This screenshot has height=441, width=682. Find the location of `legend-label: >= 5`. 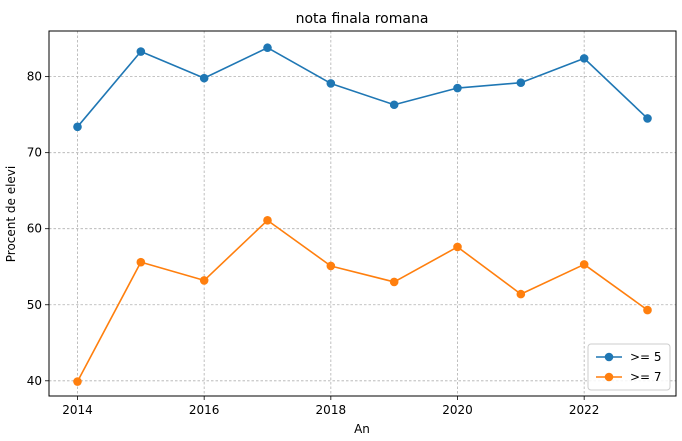

legend-label: >= 5 is located at coordinates (646, 357).